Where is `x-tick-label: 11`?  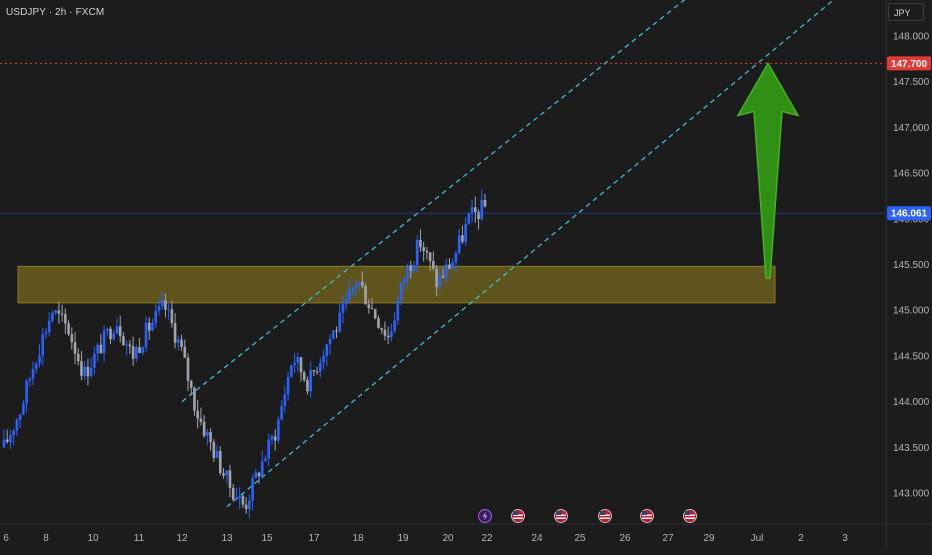 x-tick-label: 11 is located at coordinates (139, 538).